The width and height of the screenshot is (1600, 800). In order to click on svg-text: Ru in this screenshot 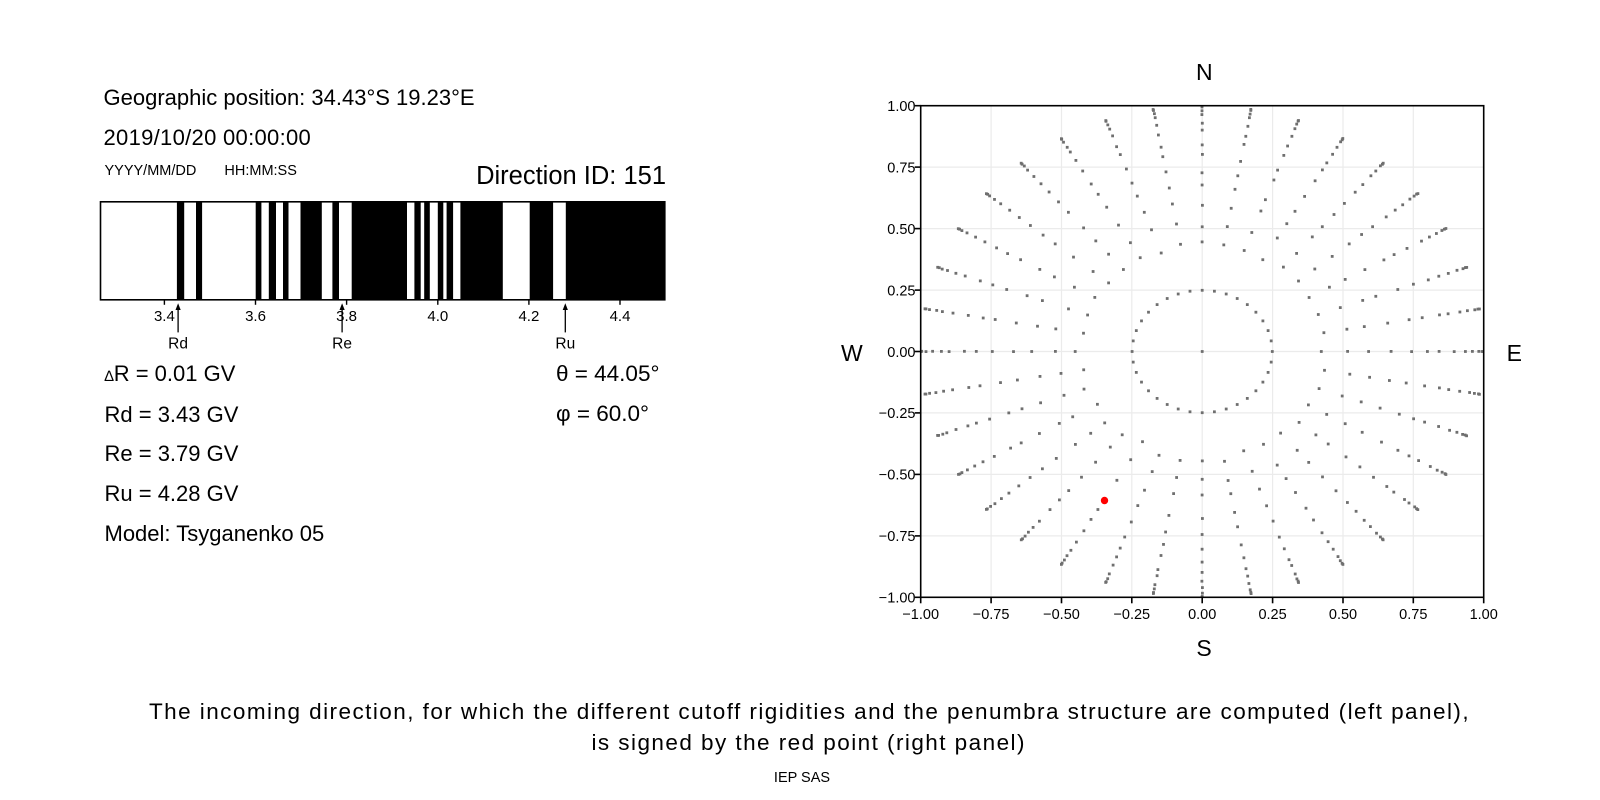, I will do `click(565, 344)`.